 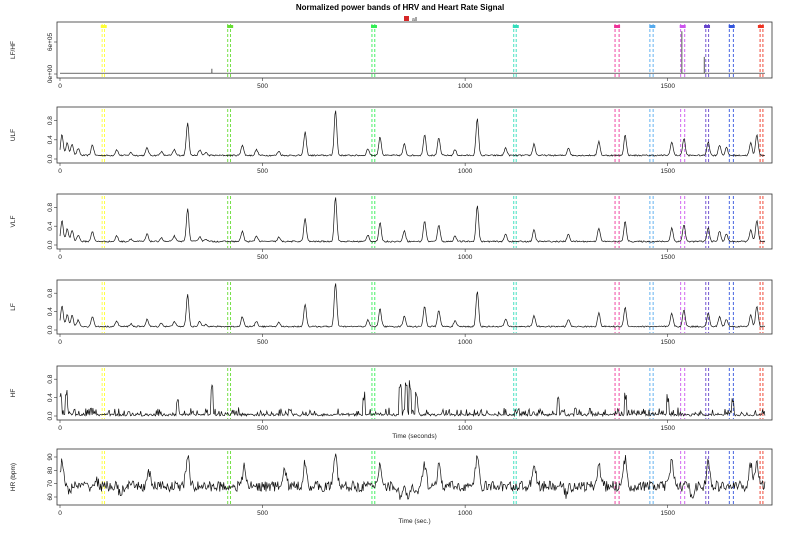 What do you see at coordinates (13, 135) in the screenshot?
I see `y-axis-label: ULF` at bounding box center [13, 135].